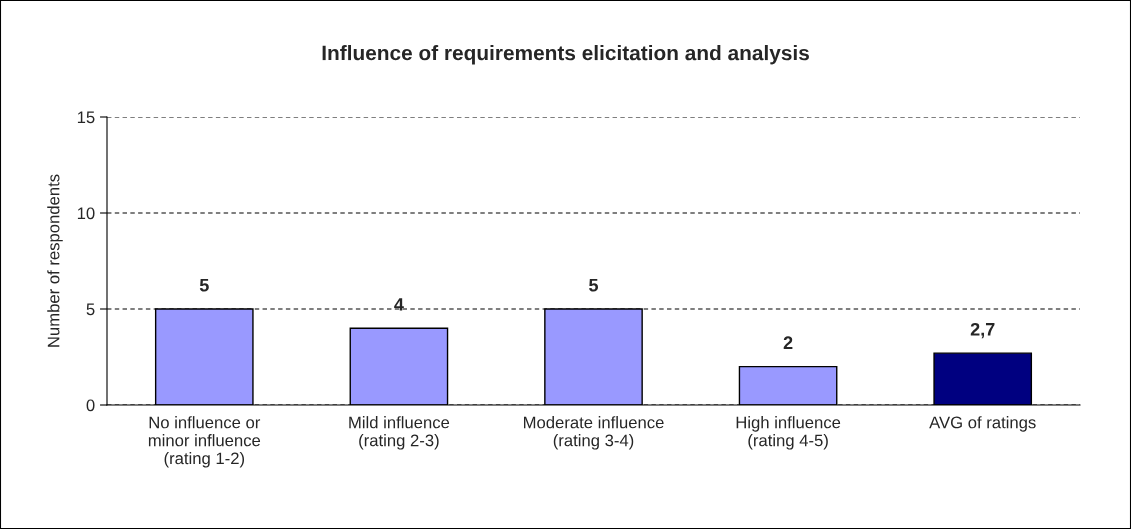 The width and height of the screenshot is (1131, 529). Describe the element at coordinates (788, 342) in the screenshot. I see `data-label: 2` at that location.